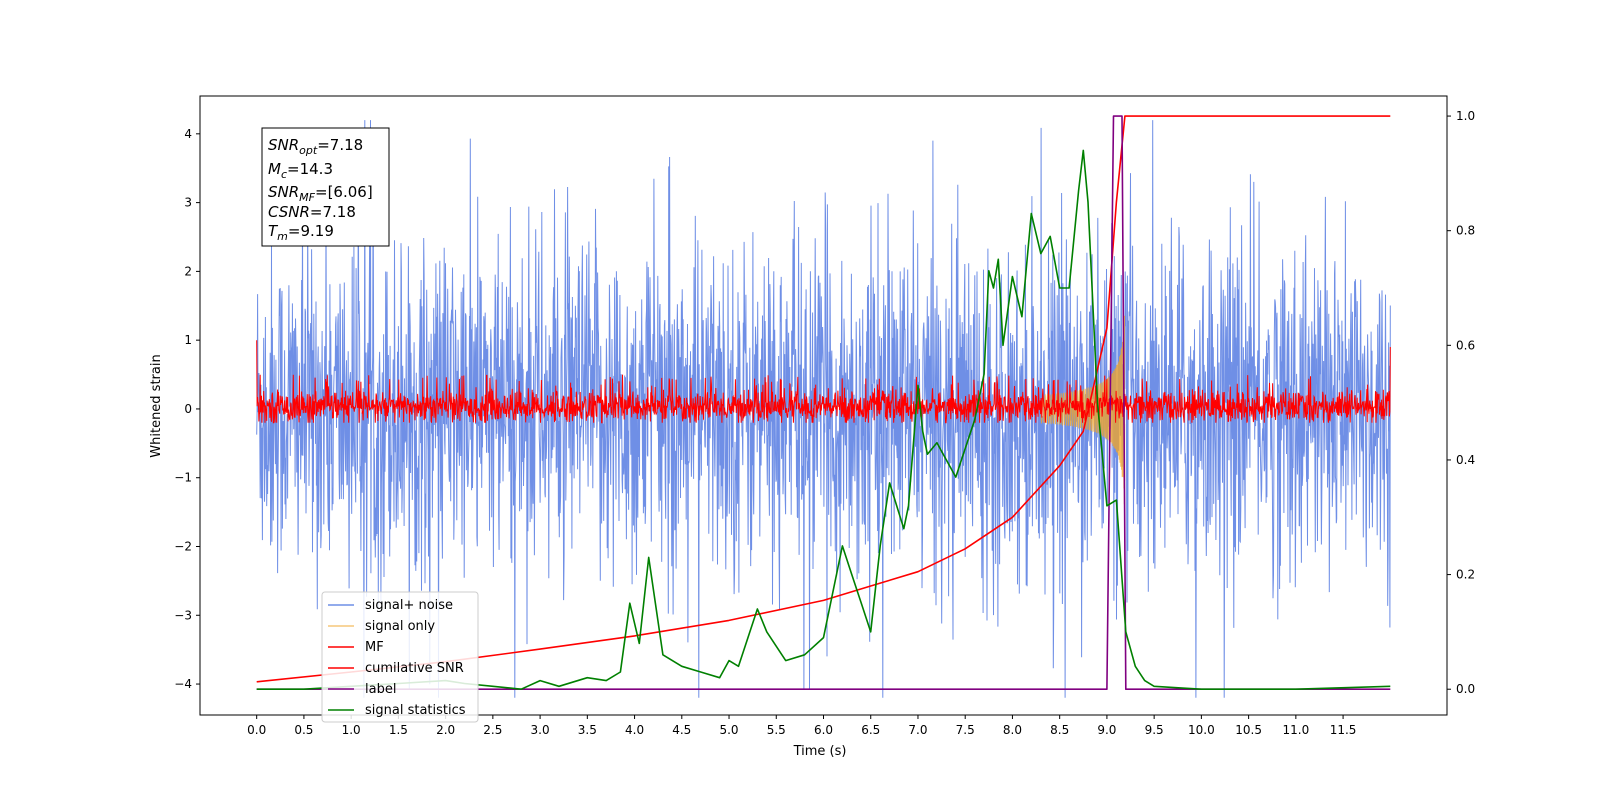 Image resolution: width=1600 pixels, height=800 pixels. Describe the element at coordinates (540, 730) in the screenshot. I see `x-tick-label: 3.0` at that location.